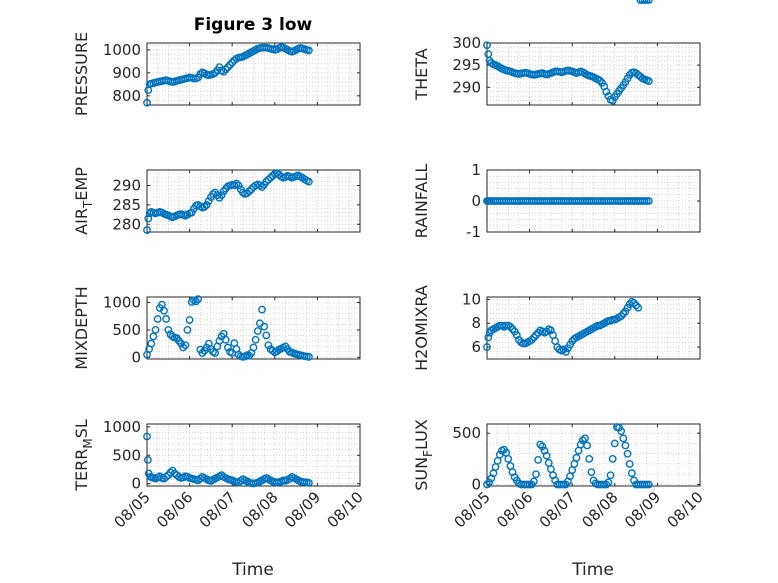 The image size is (778, 583). What do you see at coordinates (126, 73) in the screenshot?
I see `y-tick-label: 900` at bounding box center [126, 73].